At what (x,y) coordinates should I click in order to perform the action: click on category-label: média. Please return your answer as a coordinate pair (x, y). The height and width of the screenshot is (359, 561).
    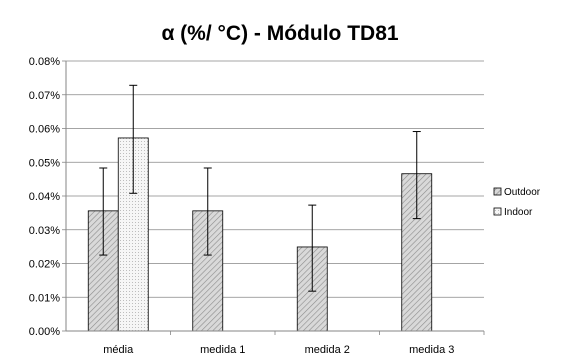
    Looking at the image, I should click on (118, 350).